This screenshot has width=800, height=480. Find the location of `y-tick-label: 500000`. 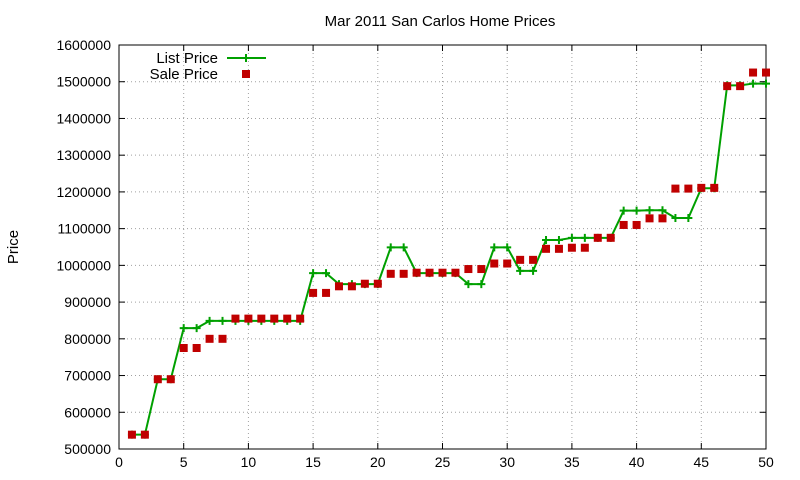

y-tick-label: 500000 is located at coordinates (87, 449).